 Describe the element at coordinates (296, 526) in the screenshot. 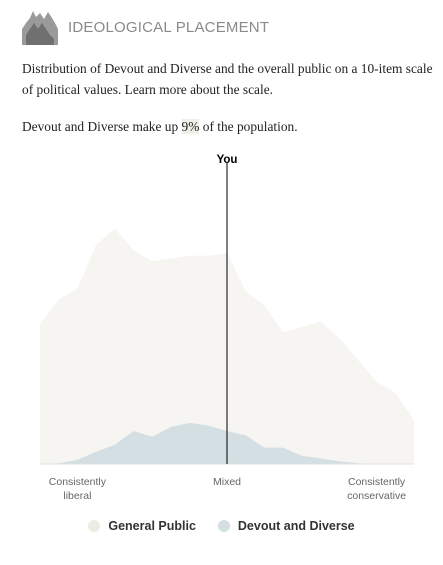

I see `legend-label-devout-and-diverse: Devout and Diverse` at that location.